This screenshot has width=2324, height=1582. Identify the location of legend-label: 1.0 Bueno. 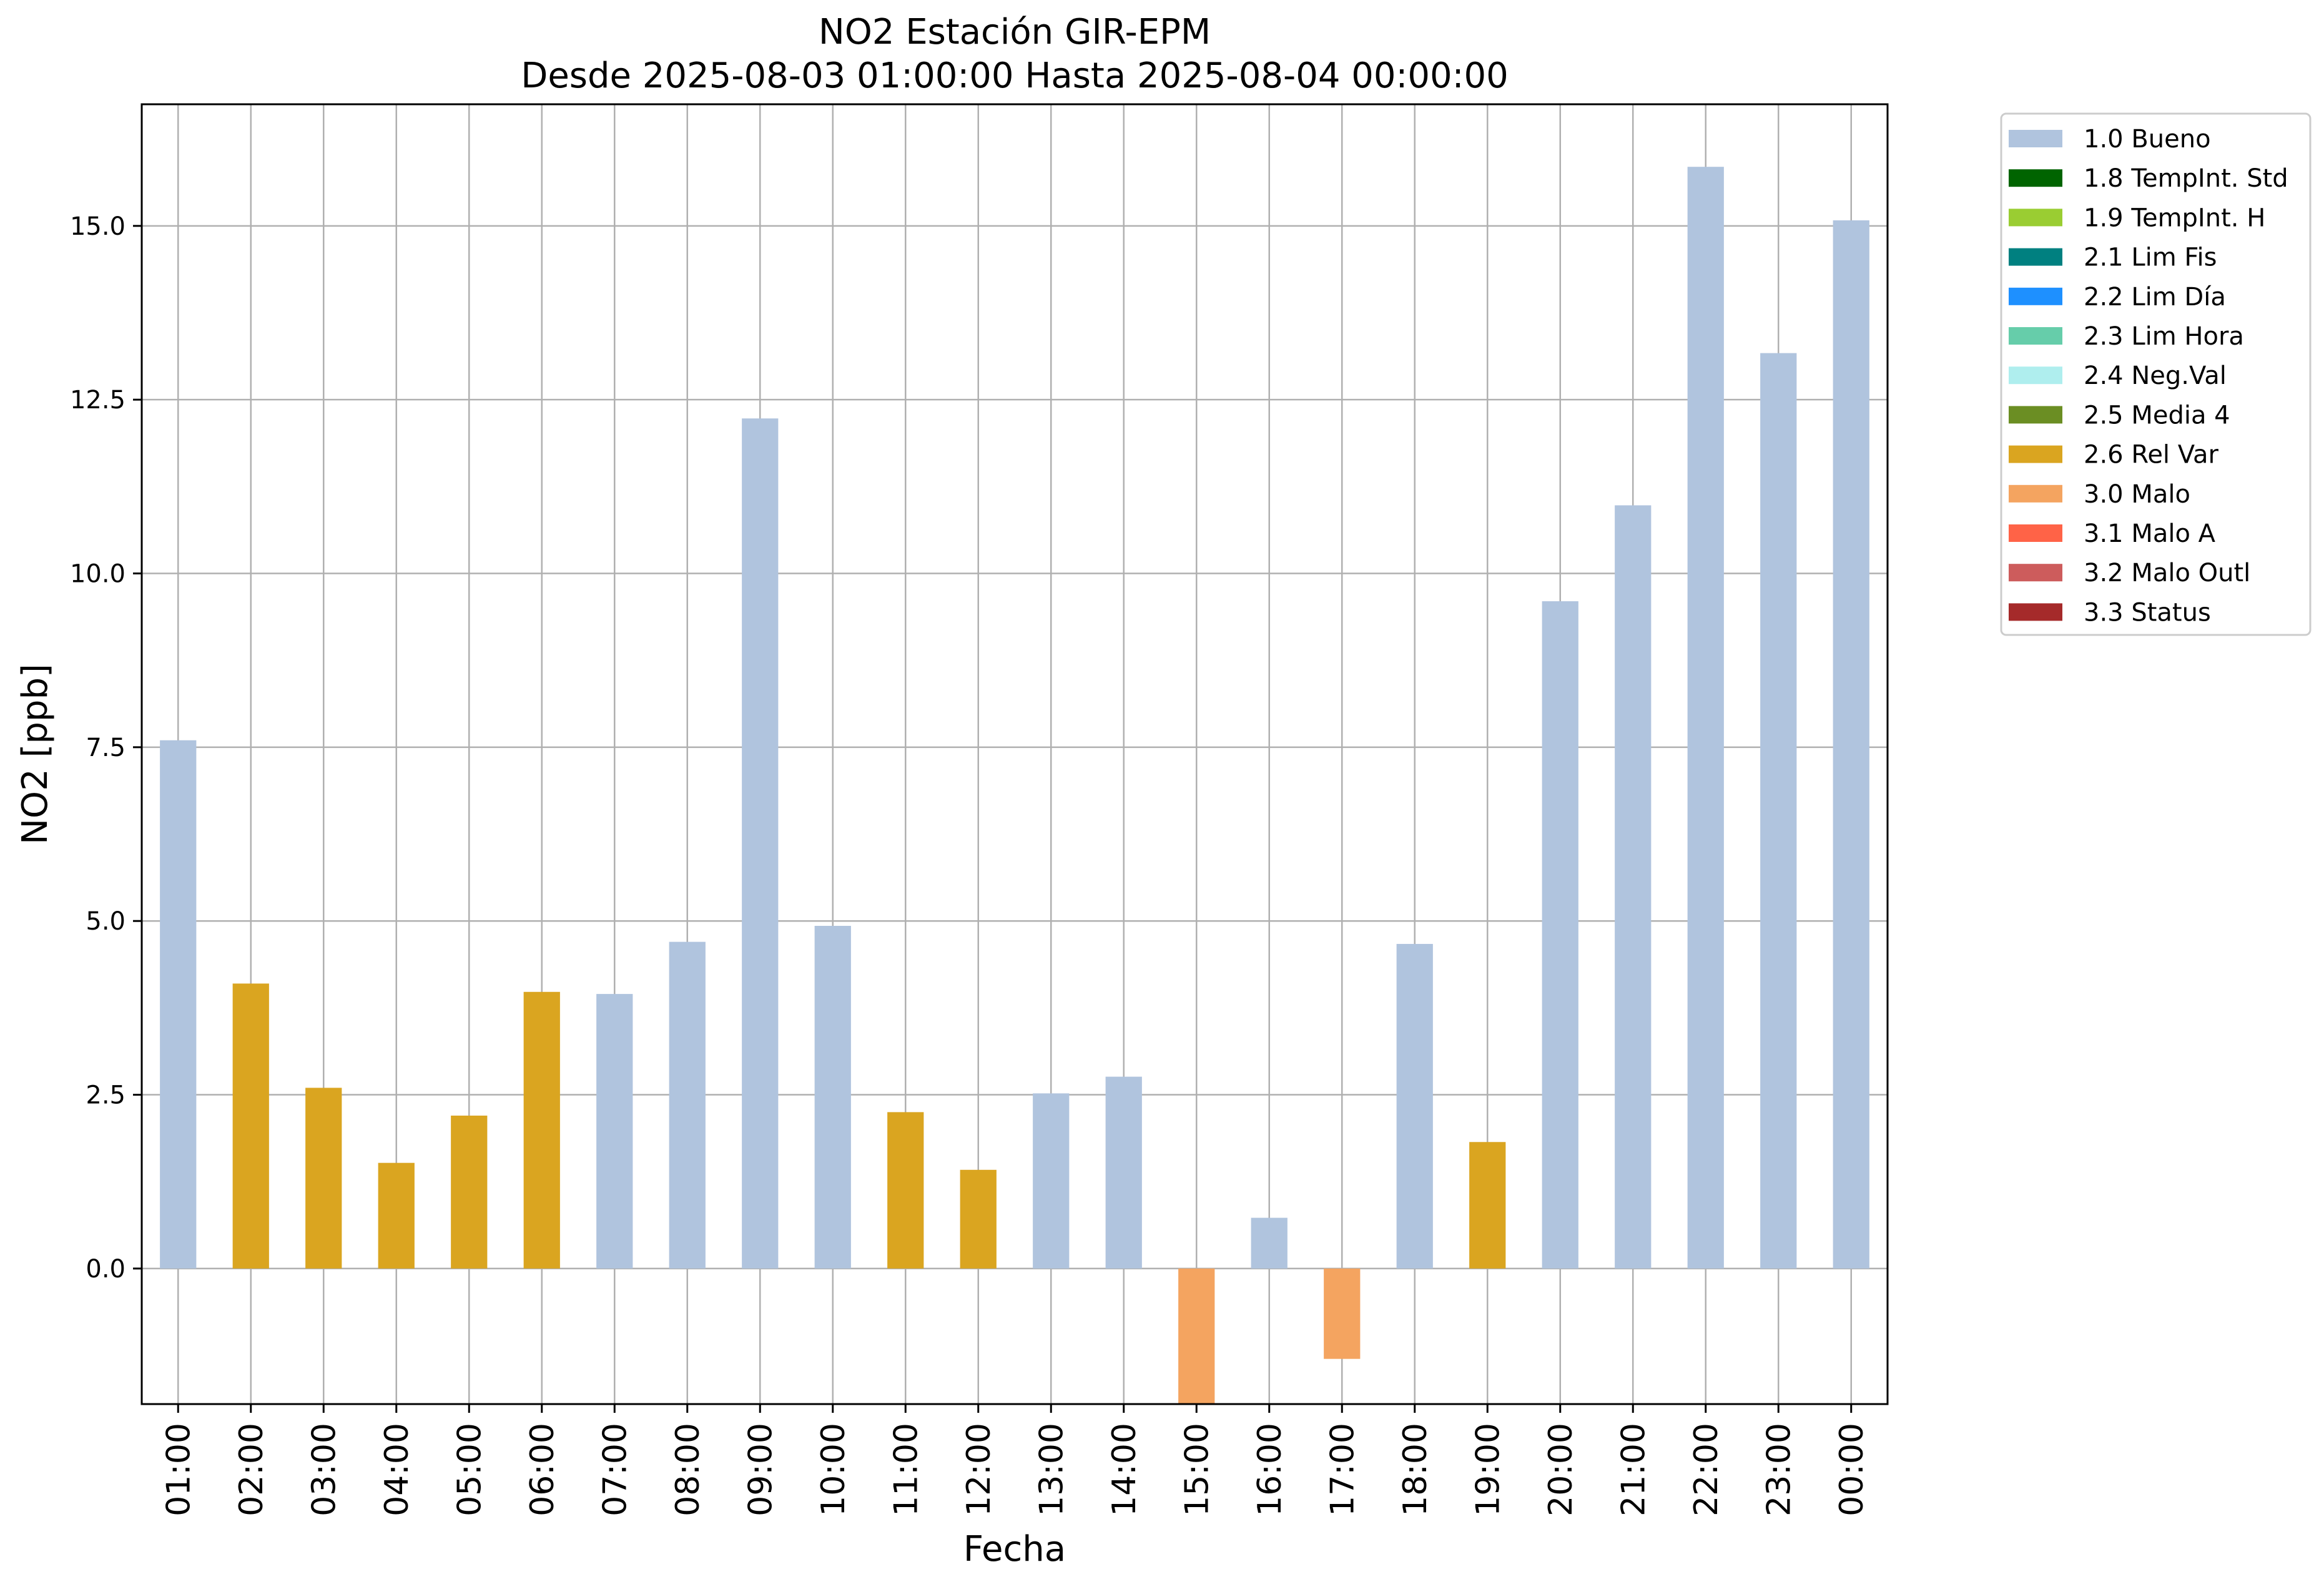
(2147, 139).